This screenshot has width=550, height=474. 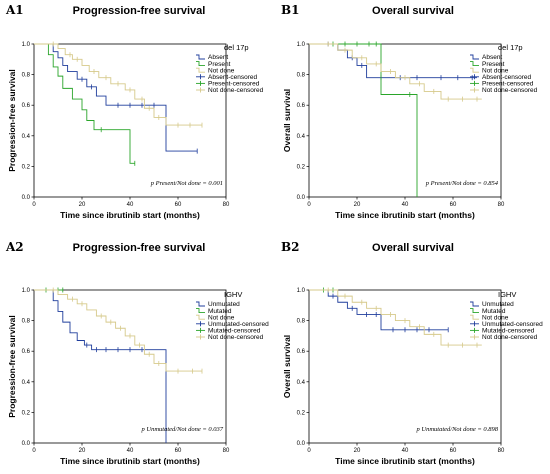 I want to click on legend-label: Mutated-censored, so click(x=234, y=331).